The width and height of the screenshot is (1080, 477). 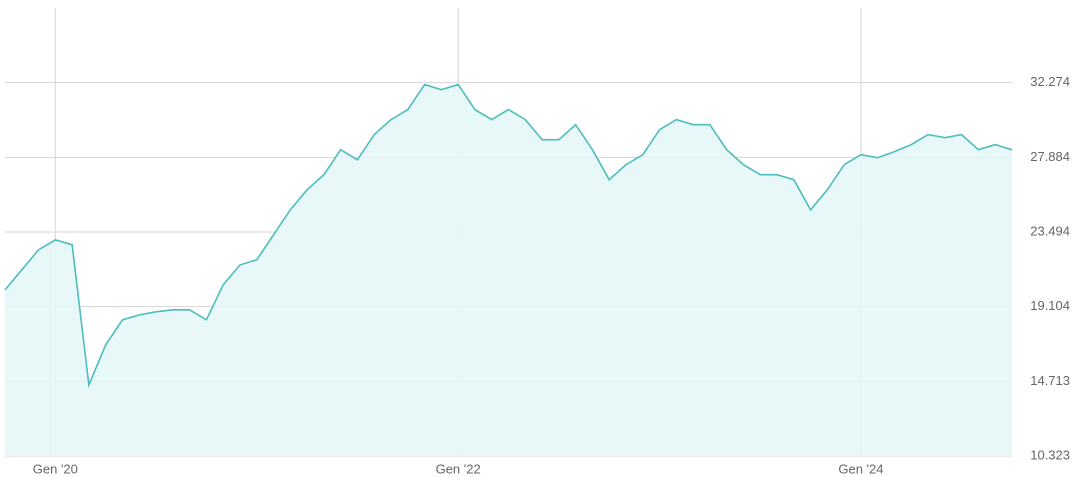 I want to click on y-tick-label: 27.884, so click(x=1050, y=156).